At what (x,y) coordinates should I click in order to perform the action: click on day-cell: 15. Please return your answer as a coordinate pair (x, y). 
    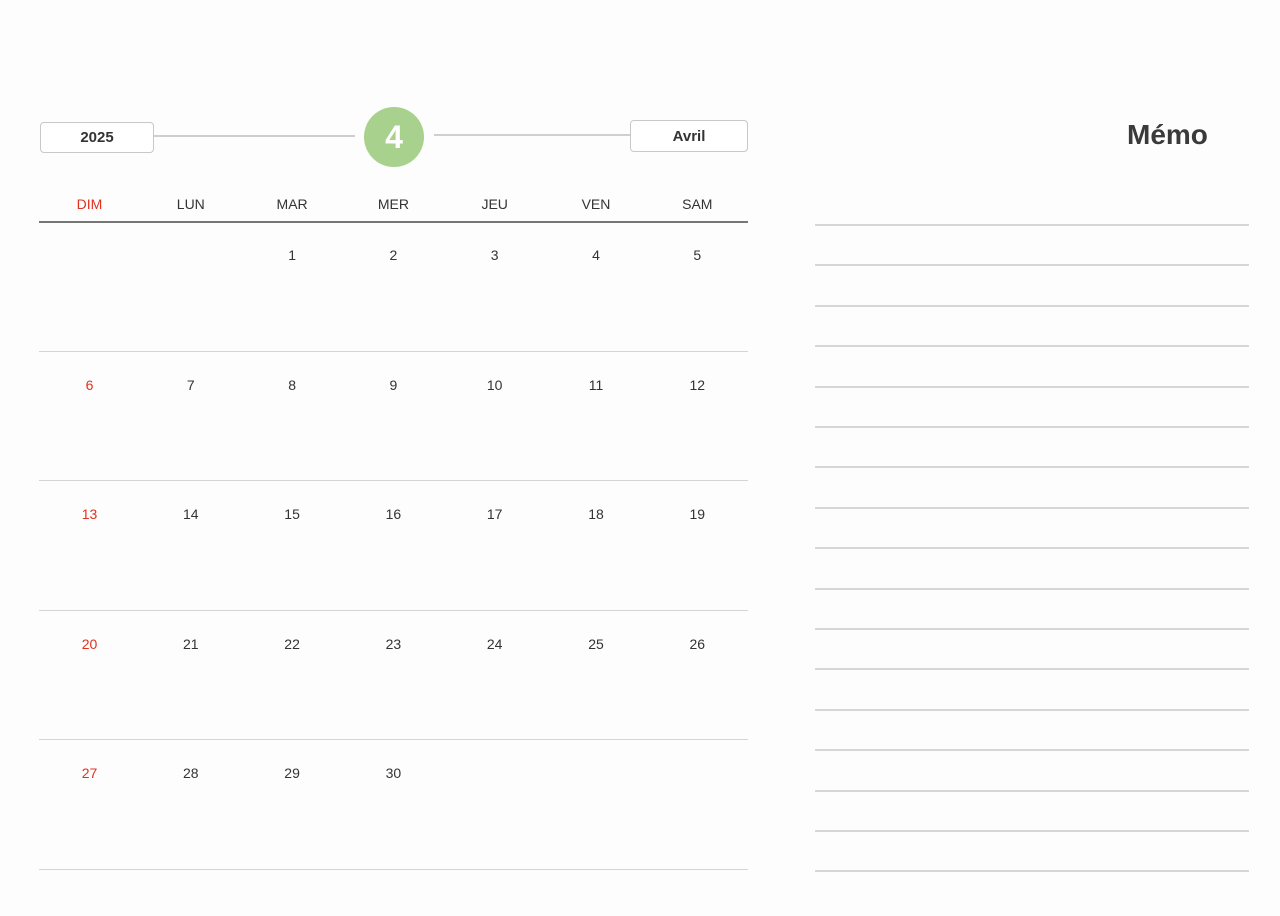
    Looking at the image, I should click on (292, 514).